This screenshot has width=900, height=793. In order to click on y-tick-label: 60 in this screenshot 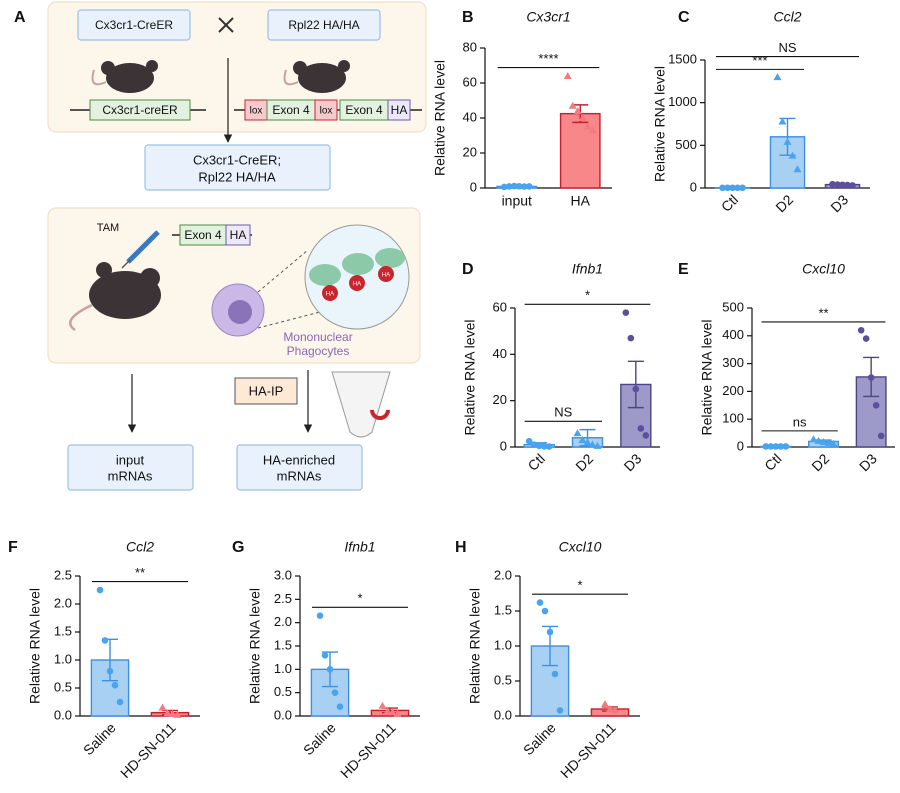, I will do `click(500, 306)`.